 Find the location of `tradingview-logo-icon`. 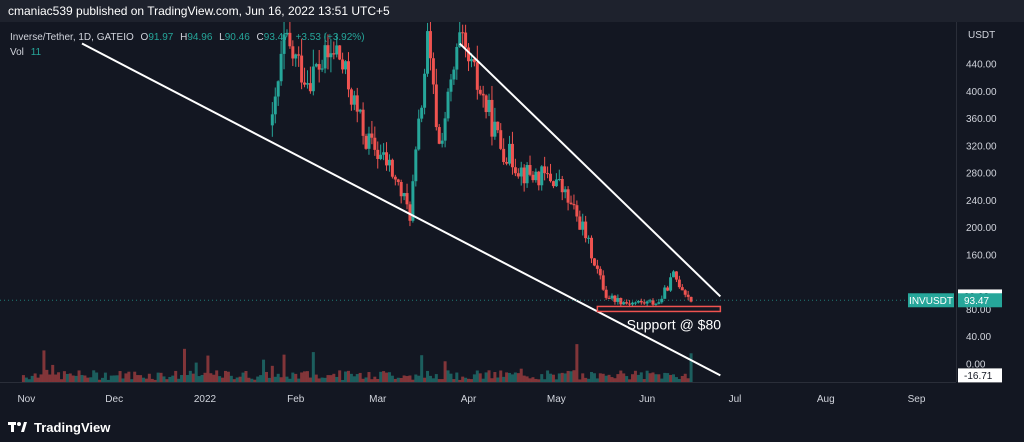

tradingview-logo-icon is located at coordinates (18, 427).